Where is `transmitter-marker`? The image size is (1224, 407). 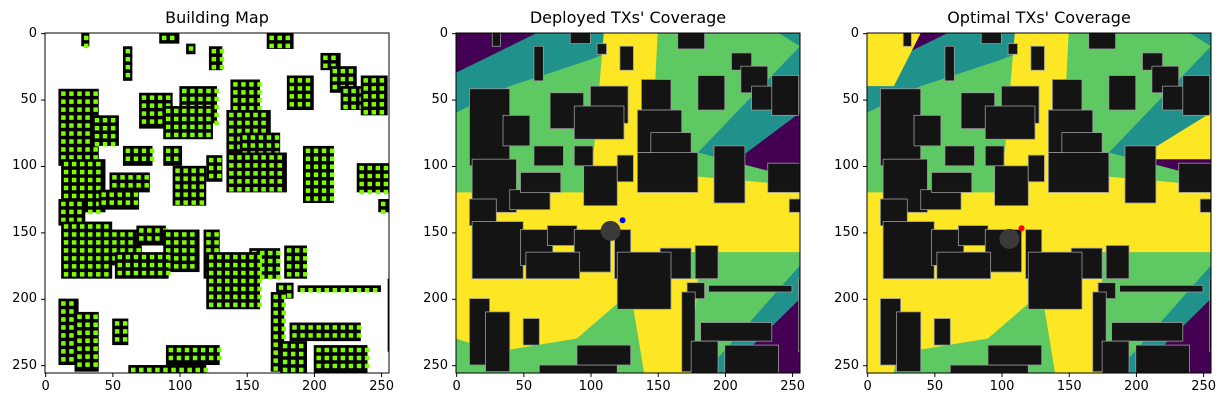 transmitter-marker is located at coordinates (1021, 228).